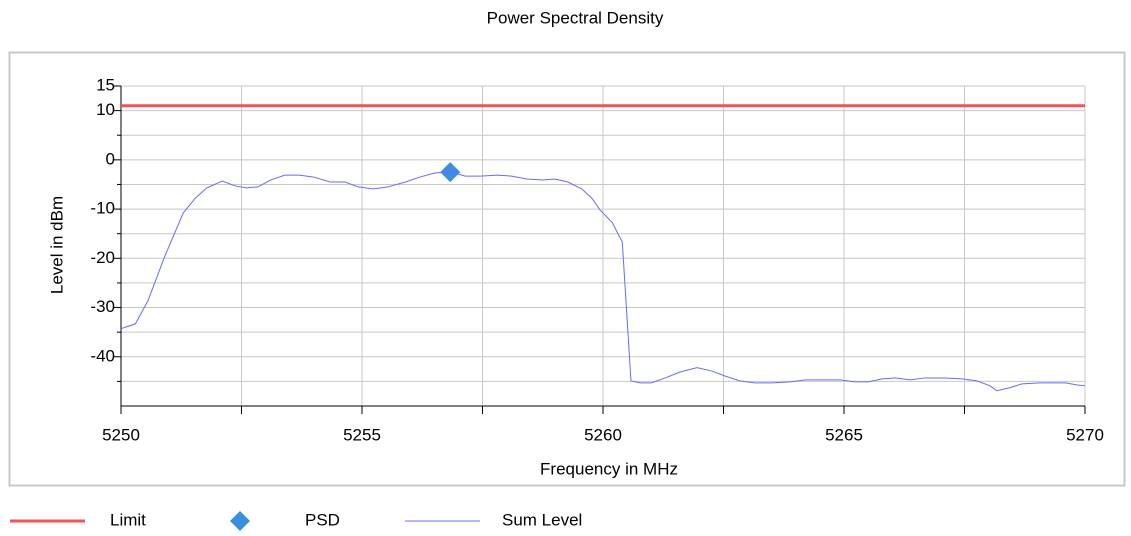  Describe the element at coordinates (240, 521) in the screenshot. I see `legend-swatch` at that location.